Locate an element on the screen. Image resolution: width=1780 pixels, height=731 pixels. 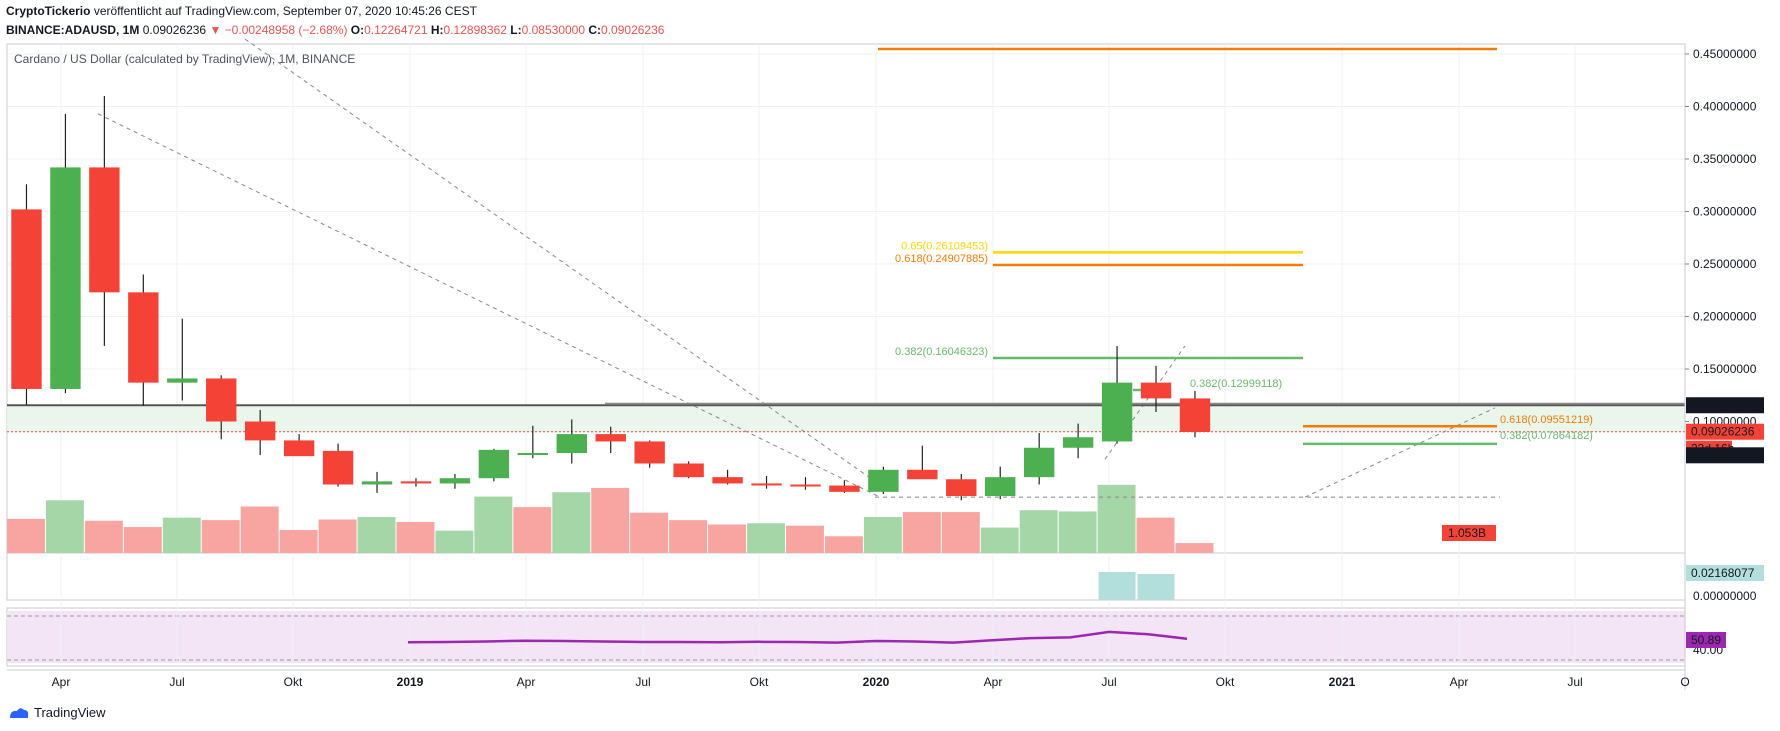
resistance-price-label-box is located at coordinates (1725, 405).